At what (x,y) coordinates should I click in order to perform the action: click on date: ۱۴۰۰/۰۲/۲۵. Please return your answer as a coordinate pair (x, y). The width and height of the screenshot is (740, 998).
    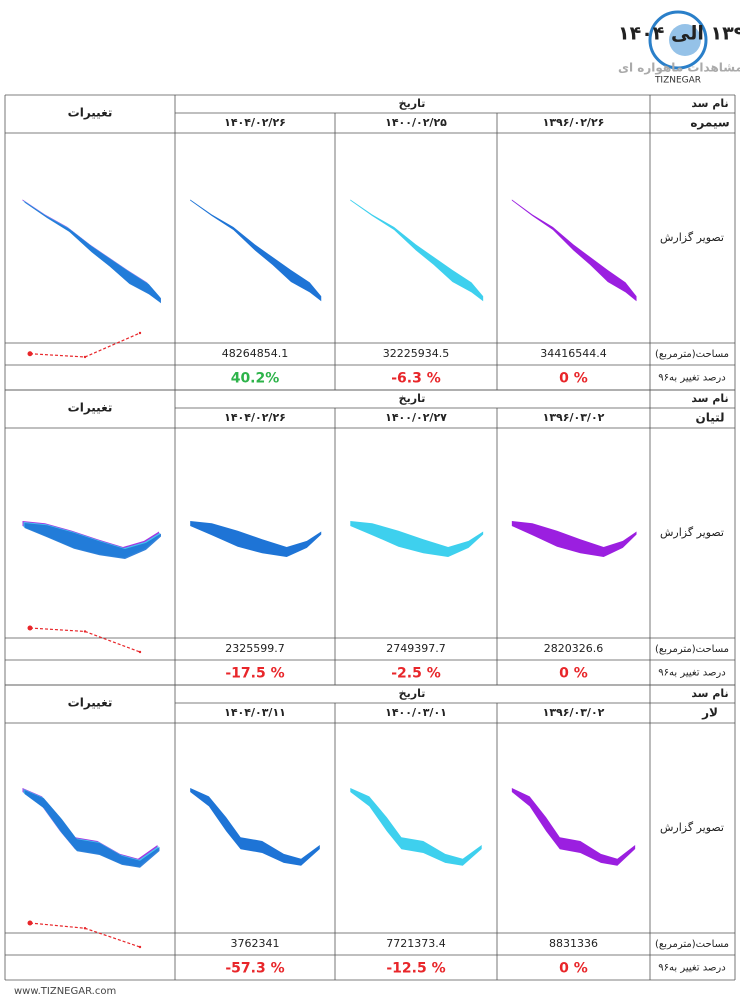
    Looking at the image, I should click on (416, 122).